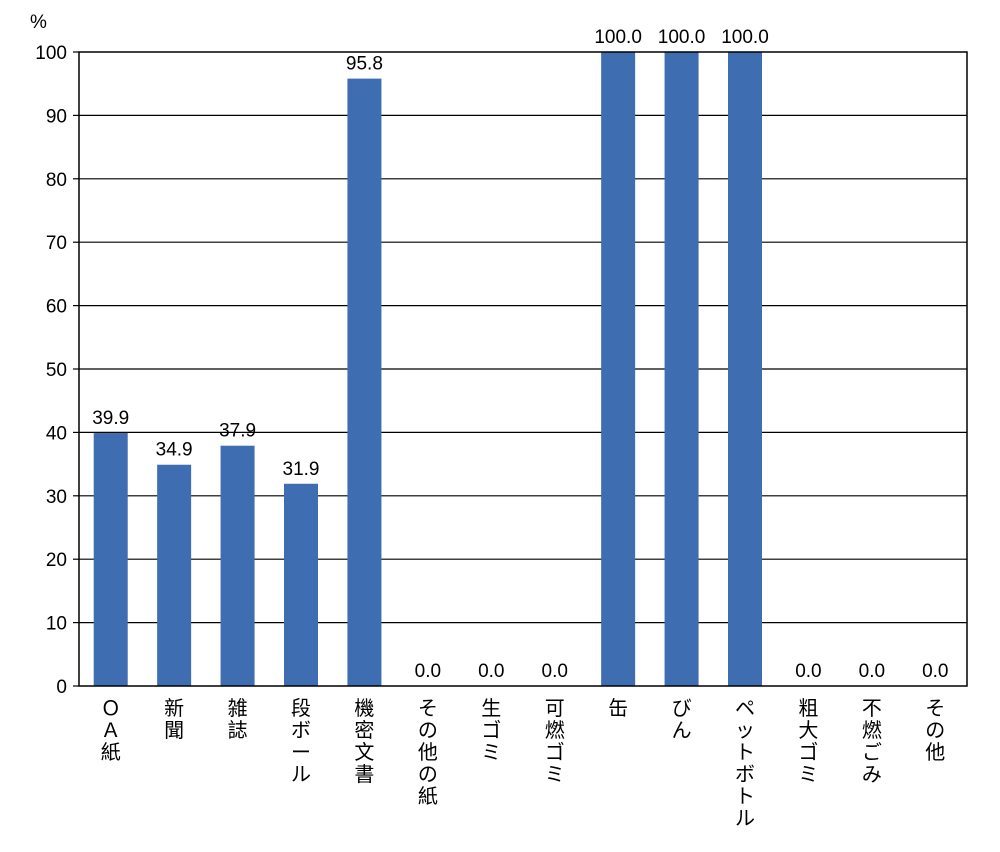  I want to click on data-label: 39.9, so click(110, 418).